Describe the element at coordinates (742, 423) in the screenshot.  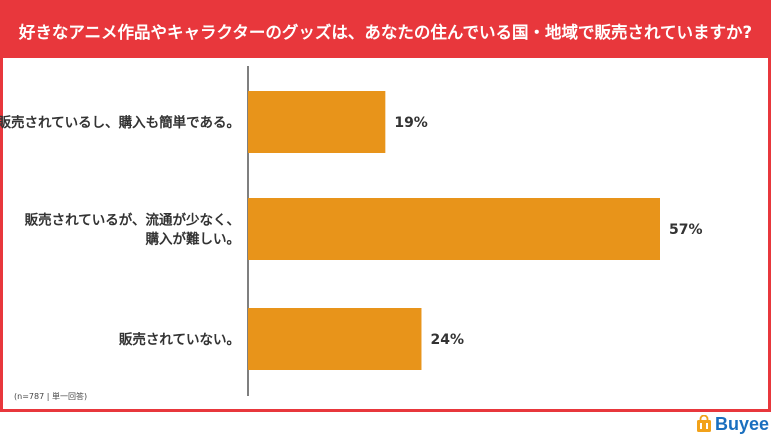
I see `brand-name: Buyee` at that location.